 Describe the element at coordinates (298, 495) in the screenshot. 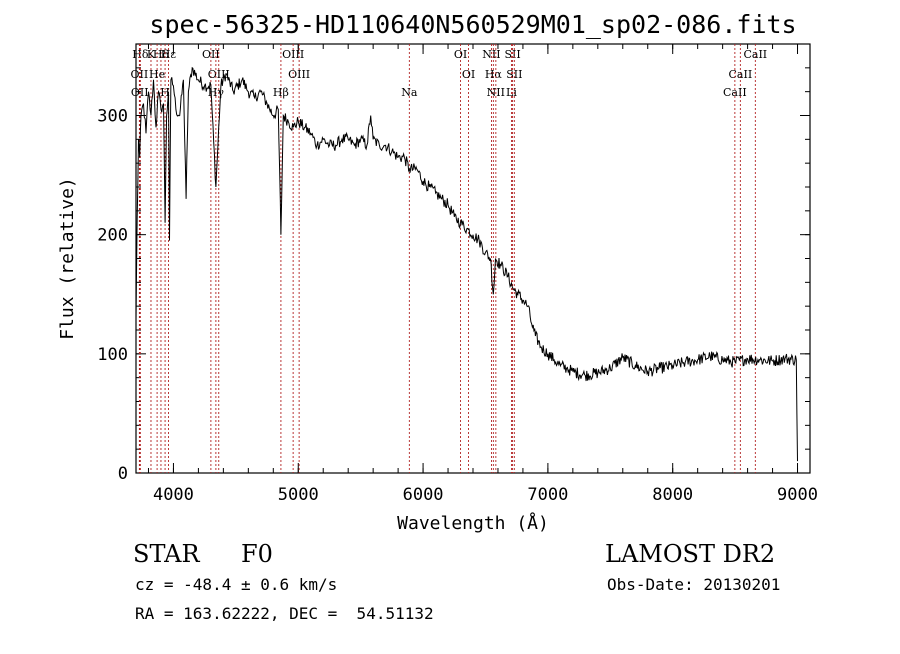

I see `x-tick-label: 5000` at that location.